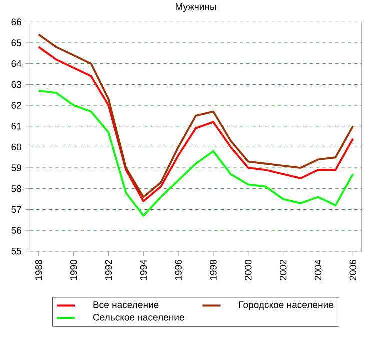 The height and width of the screenshot is (348, 380). I want to click on y-tick-label: 60, so click(17, 147).